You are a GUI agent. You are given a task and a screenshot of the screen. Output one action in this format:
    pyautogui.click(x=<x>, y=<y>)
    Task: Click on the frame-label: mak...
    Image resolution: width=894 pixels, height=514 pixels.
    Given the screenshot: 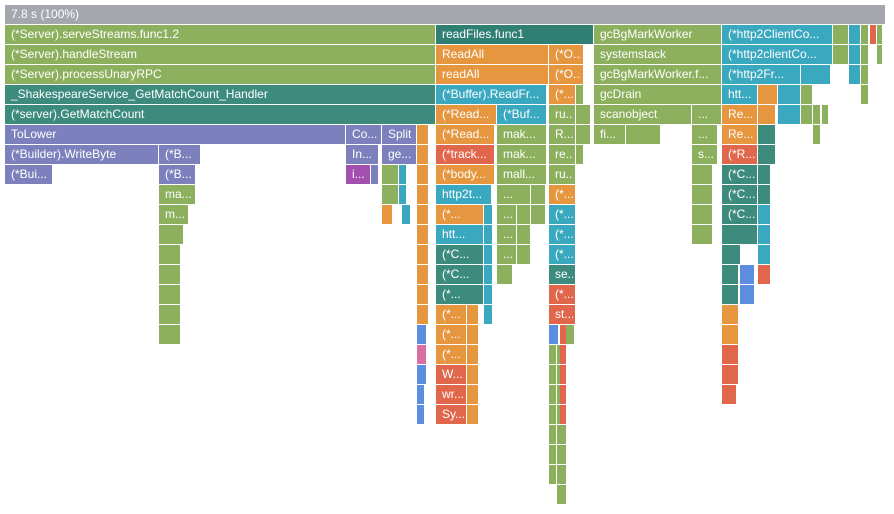 What is the action you would take?
    pyautogui.click(x=519, y=134)
    